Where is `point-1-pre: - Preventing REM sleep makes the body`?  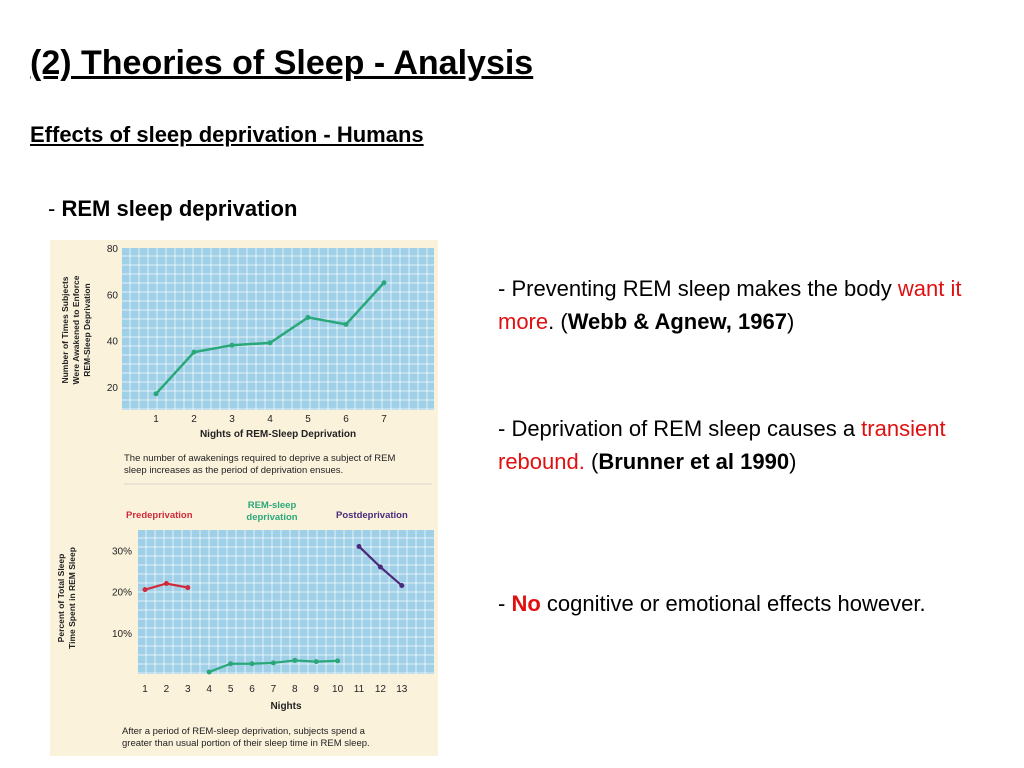 point-1-pre: - Preventing REM sleep makes the body is located at coordinates (698, 288).